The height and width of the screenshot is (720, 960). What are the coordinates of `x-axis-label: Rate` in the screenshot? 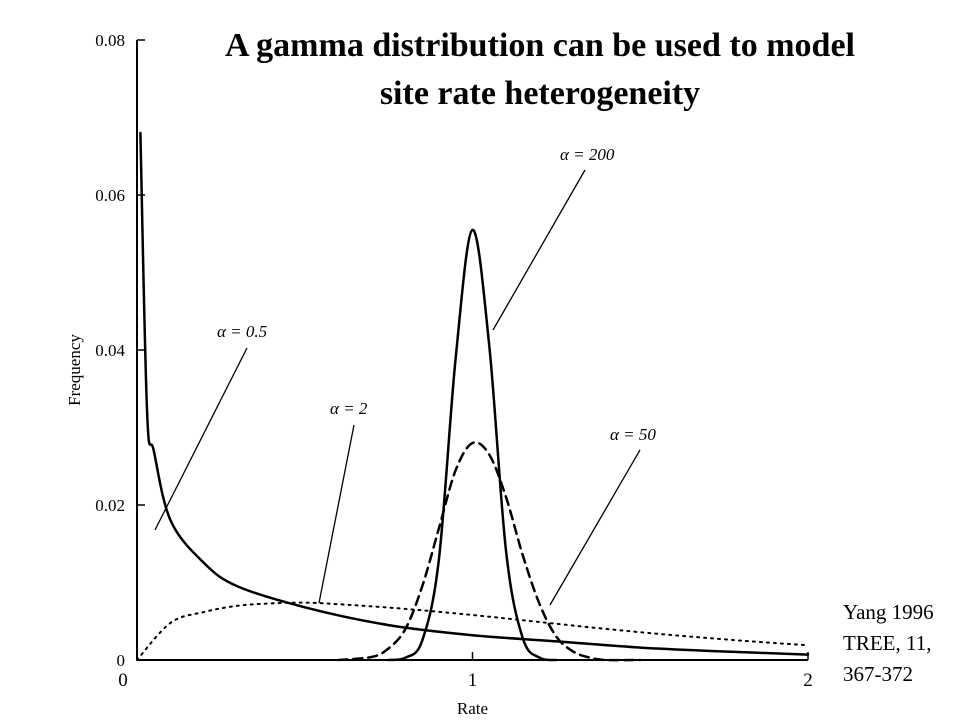 It's located at (472, 708).